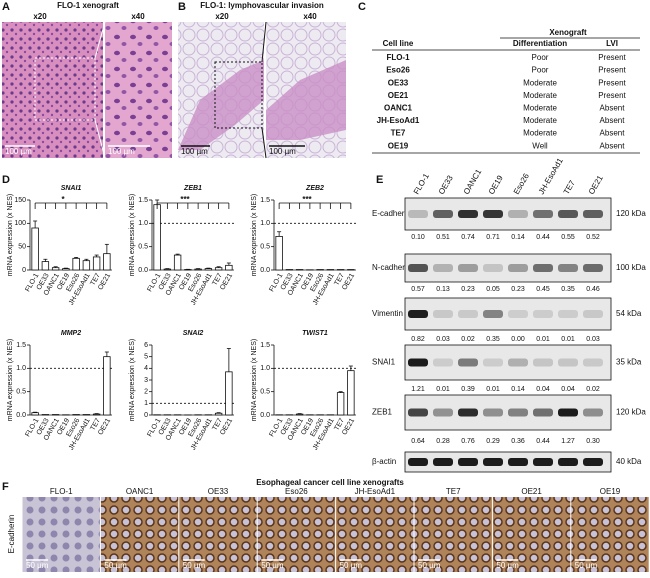 This screenshot has height=578, width=650. What do you see at coordinates (138, 16) in the screenshot?
I see `magnification: x40` at bounding box center [138, 16].